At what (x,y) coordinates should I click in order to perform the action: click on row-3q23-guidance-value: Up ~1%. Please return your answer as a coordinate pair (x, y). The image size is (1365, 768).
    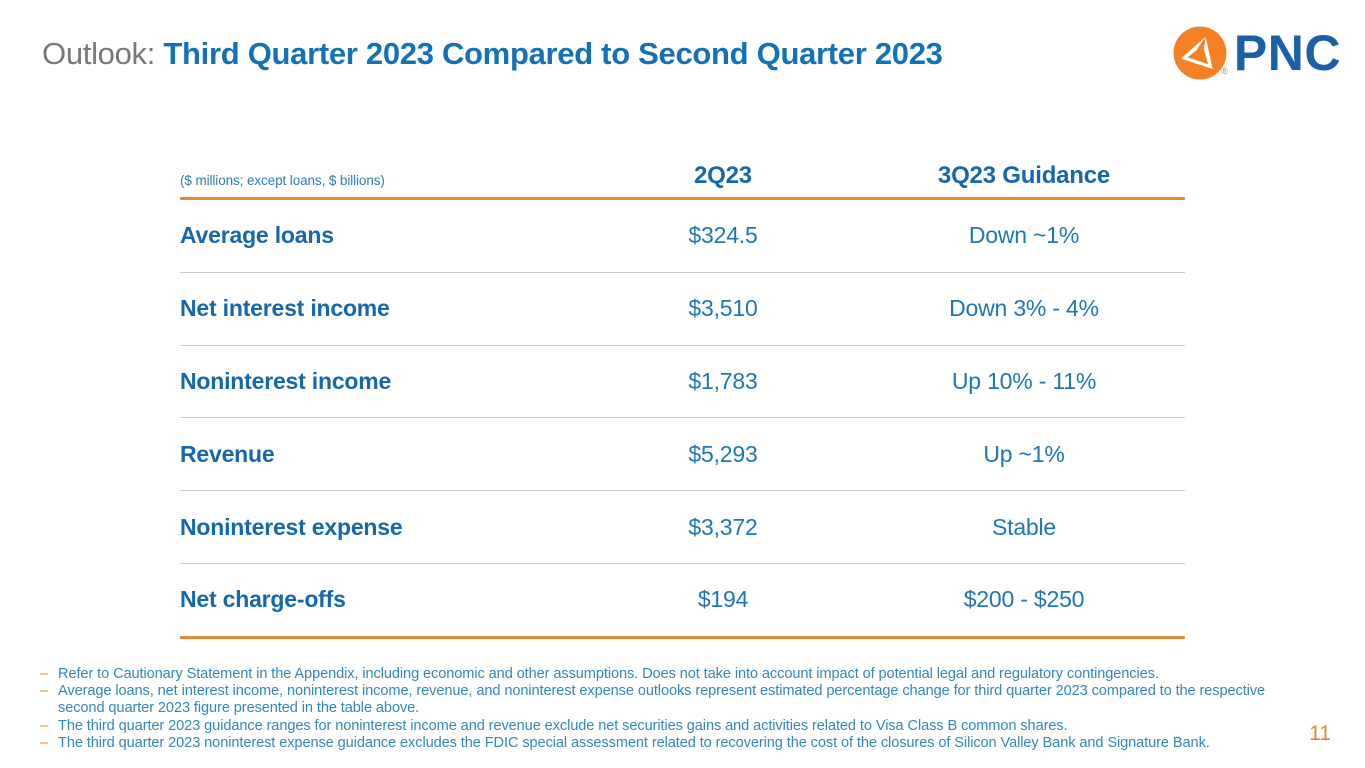
    Looking at the image, I should click on (1024, 453).